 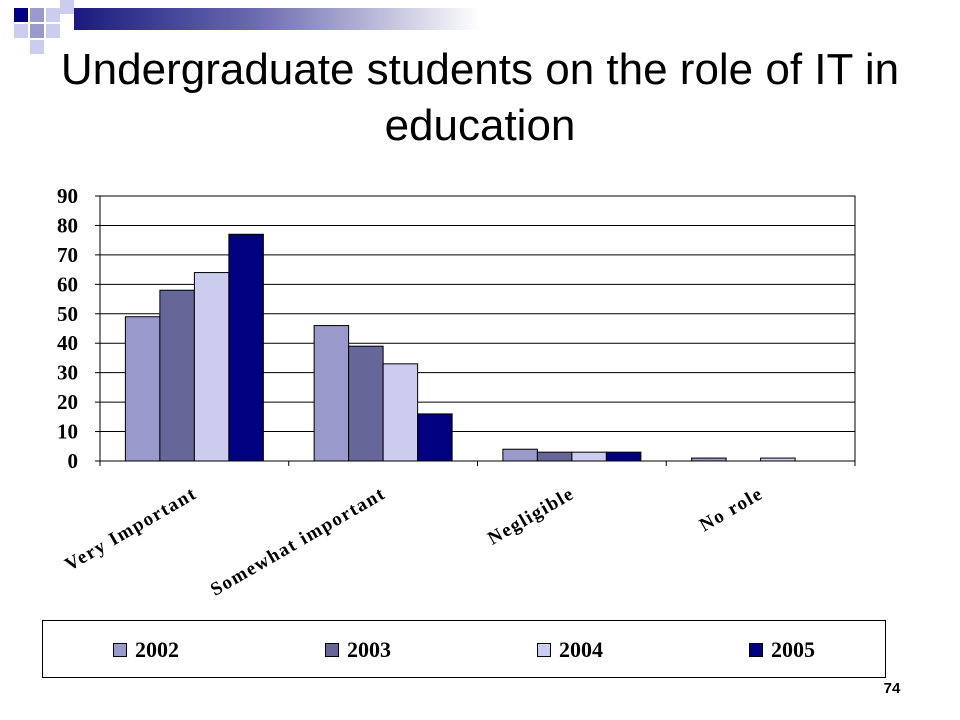 What do you see at coordinates (67, 432) in the screenshot?
I see `y-tick-label: 10` at bounding box center [67, 432].